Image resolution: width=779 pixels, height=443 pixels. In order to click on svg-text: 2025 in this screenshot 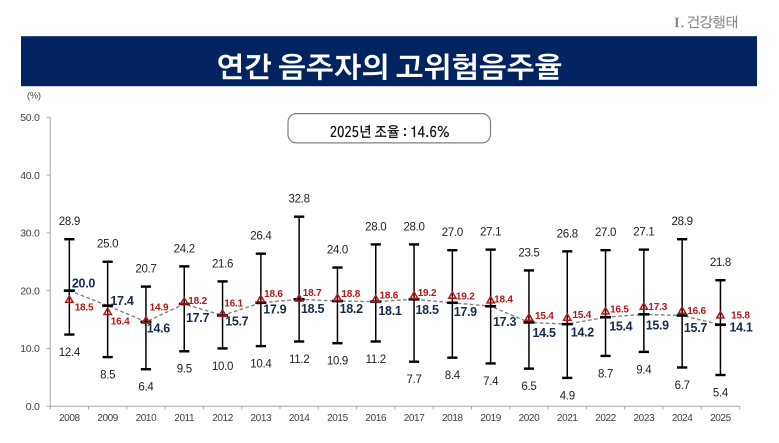, I will do `click(720, 418)`.